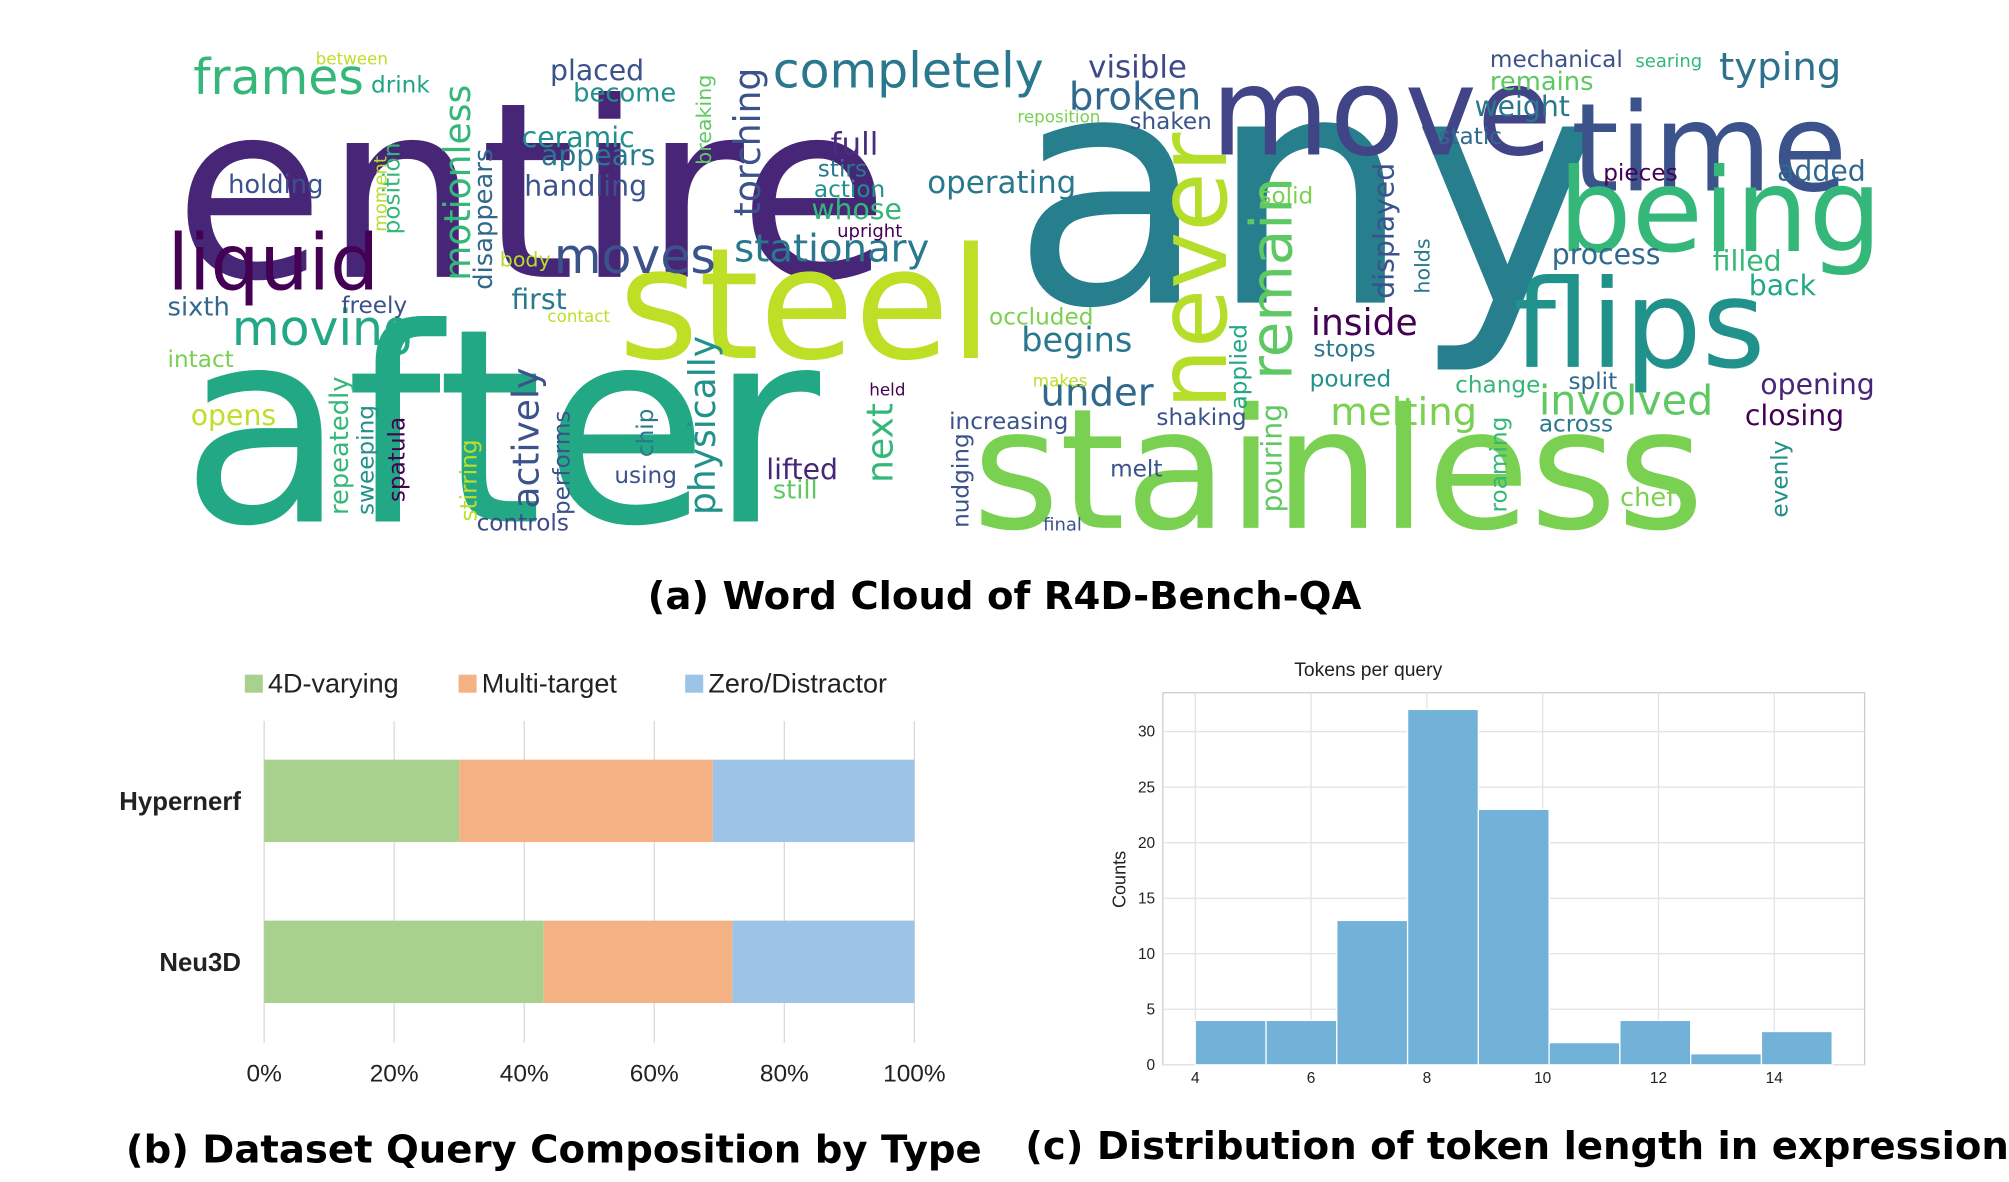 The width and height of the screenshot is (2009, 1182). Describe the element at coordinates (524, 1074) in the screenshot. I see `x-tick-label: 40%` at that location.